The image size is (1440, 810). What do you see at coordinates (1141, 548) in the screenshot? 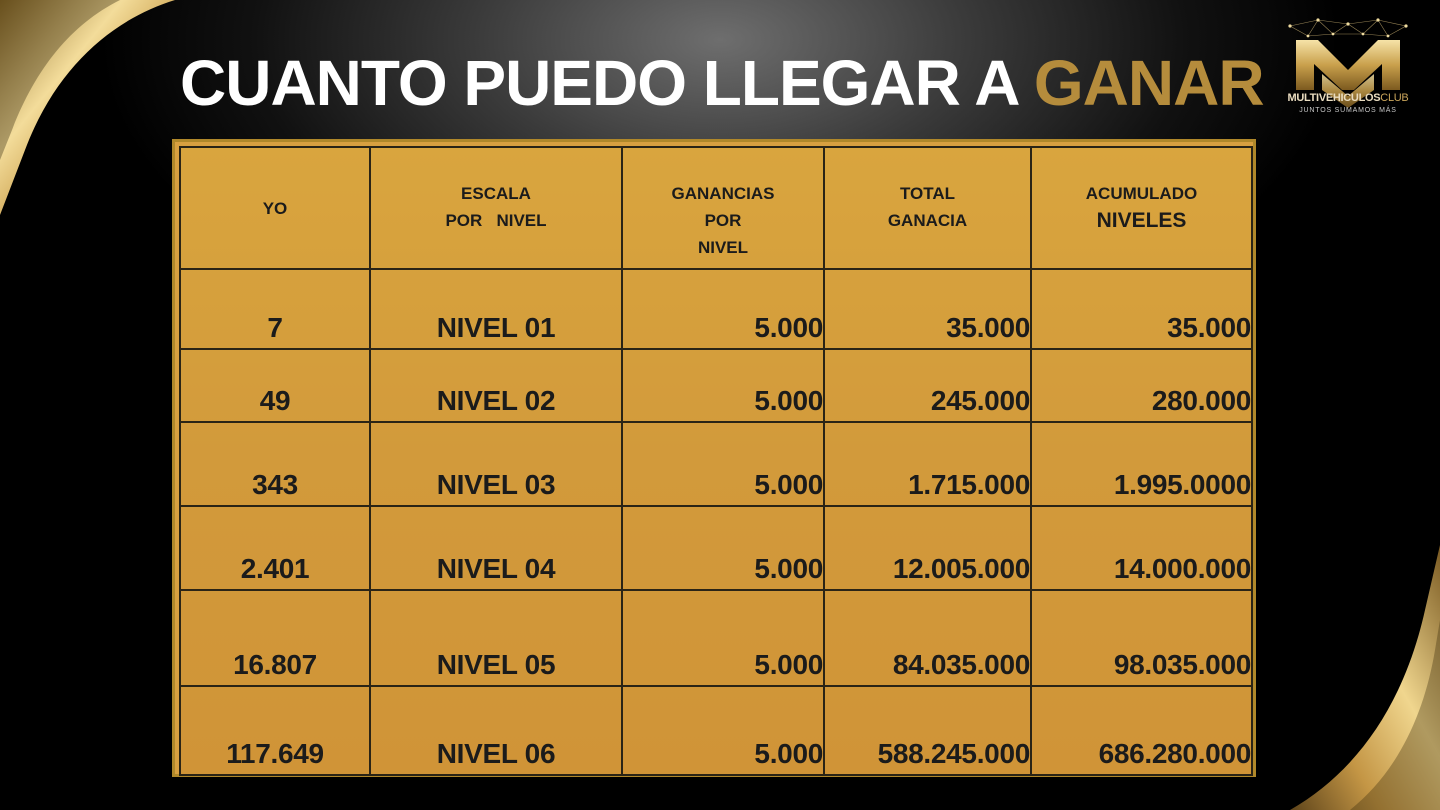
I see `cell-acumulado: 14.000.000` at bounding box center [1141, 548].